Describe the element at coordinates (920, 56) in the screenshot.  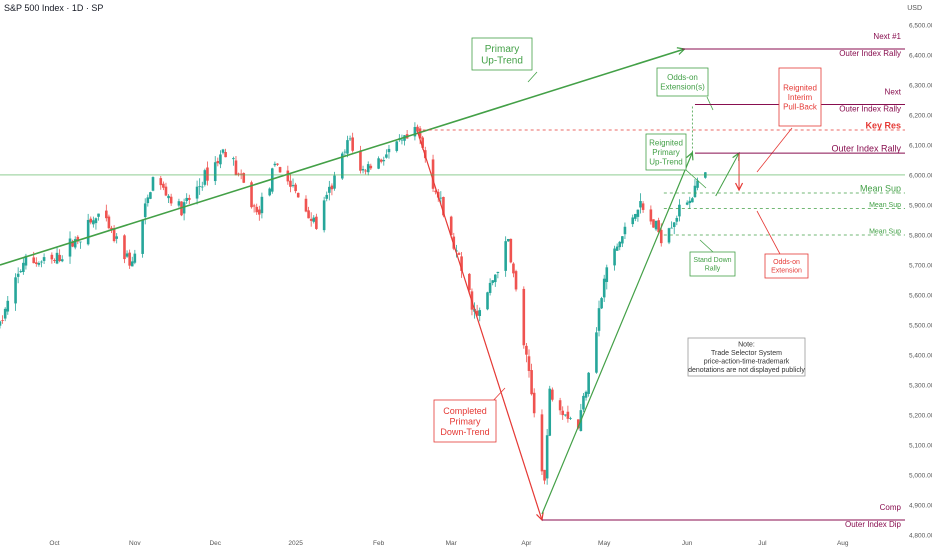
I see `y-tick-label: 6,400.00` at that location.